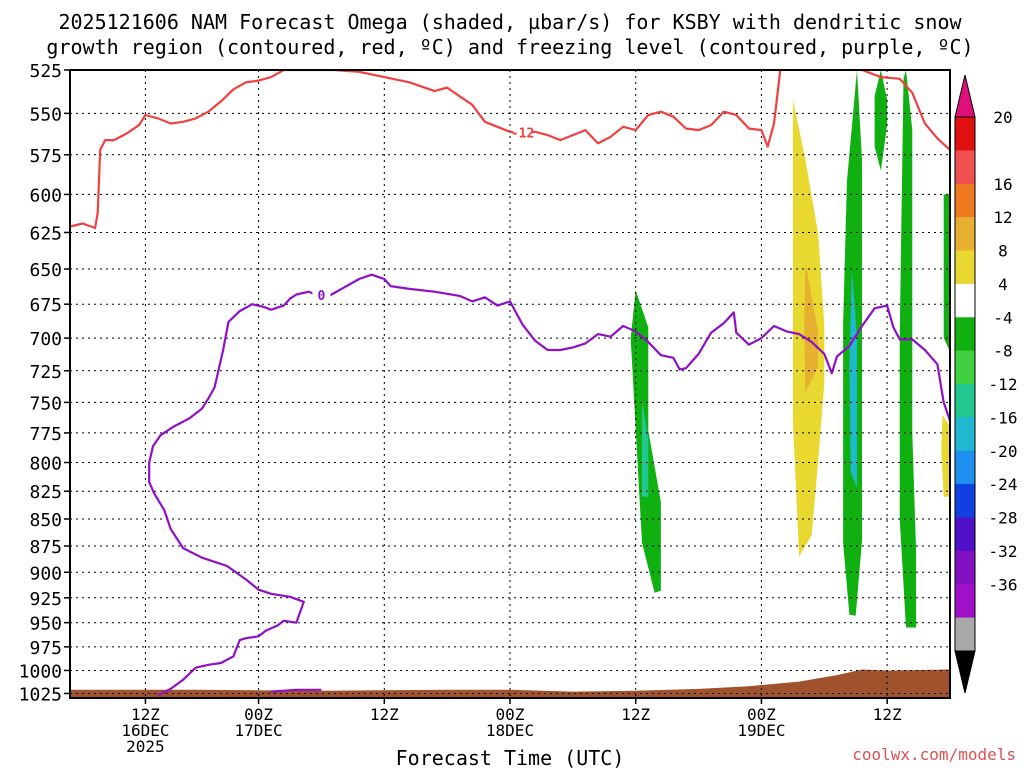 The image size is (1024, 773). I want to click on contour-label-0: -12, so click(522, 133).